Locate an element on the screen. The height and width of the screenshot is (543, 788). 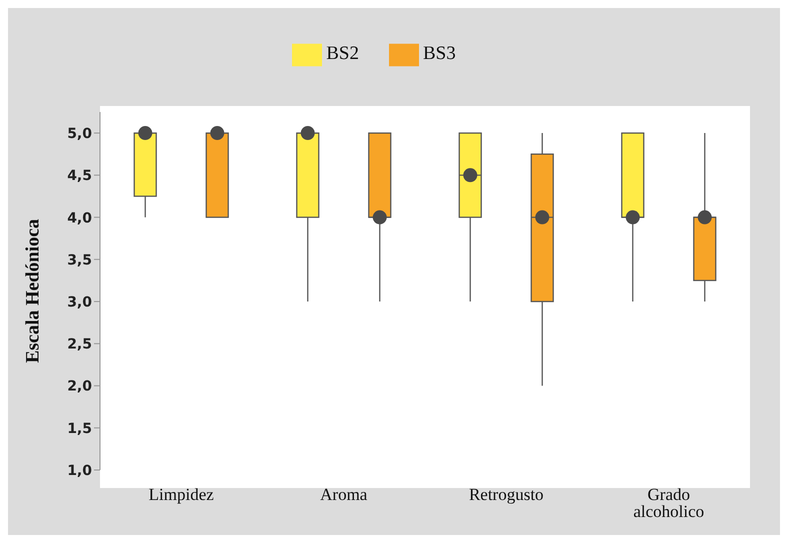
y-tick-label: 1,5 is located at coordinates (79, 428).